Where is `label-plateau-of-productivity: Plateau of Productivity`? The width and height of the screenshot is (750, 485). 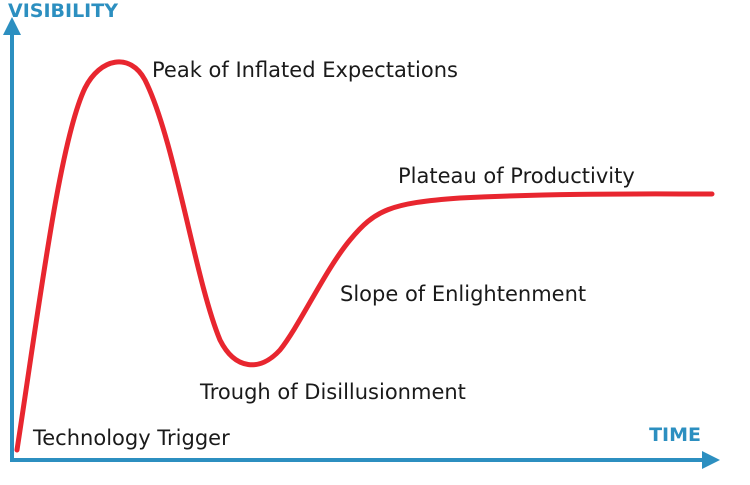 label-plateau-of-productivity: Plateau of Productivity is located at coordinates (516, 176).